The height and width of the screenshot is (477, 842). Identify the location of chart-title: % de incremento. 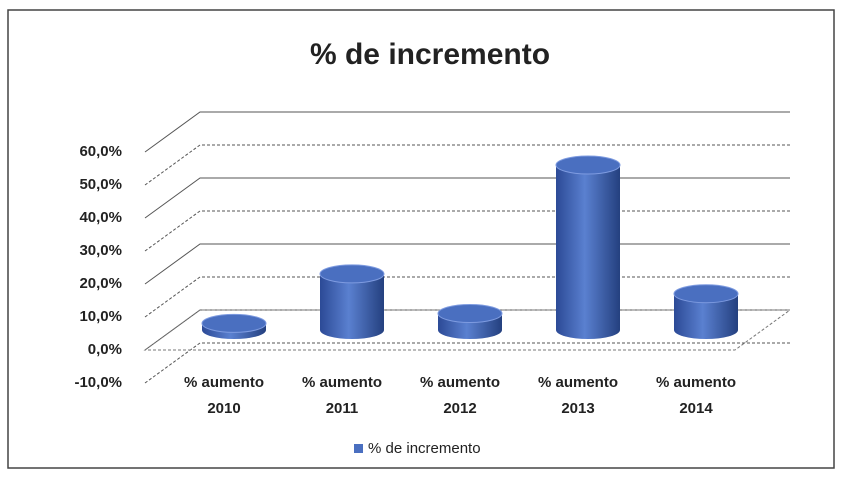
(430, 54).